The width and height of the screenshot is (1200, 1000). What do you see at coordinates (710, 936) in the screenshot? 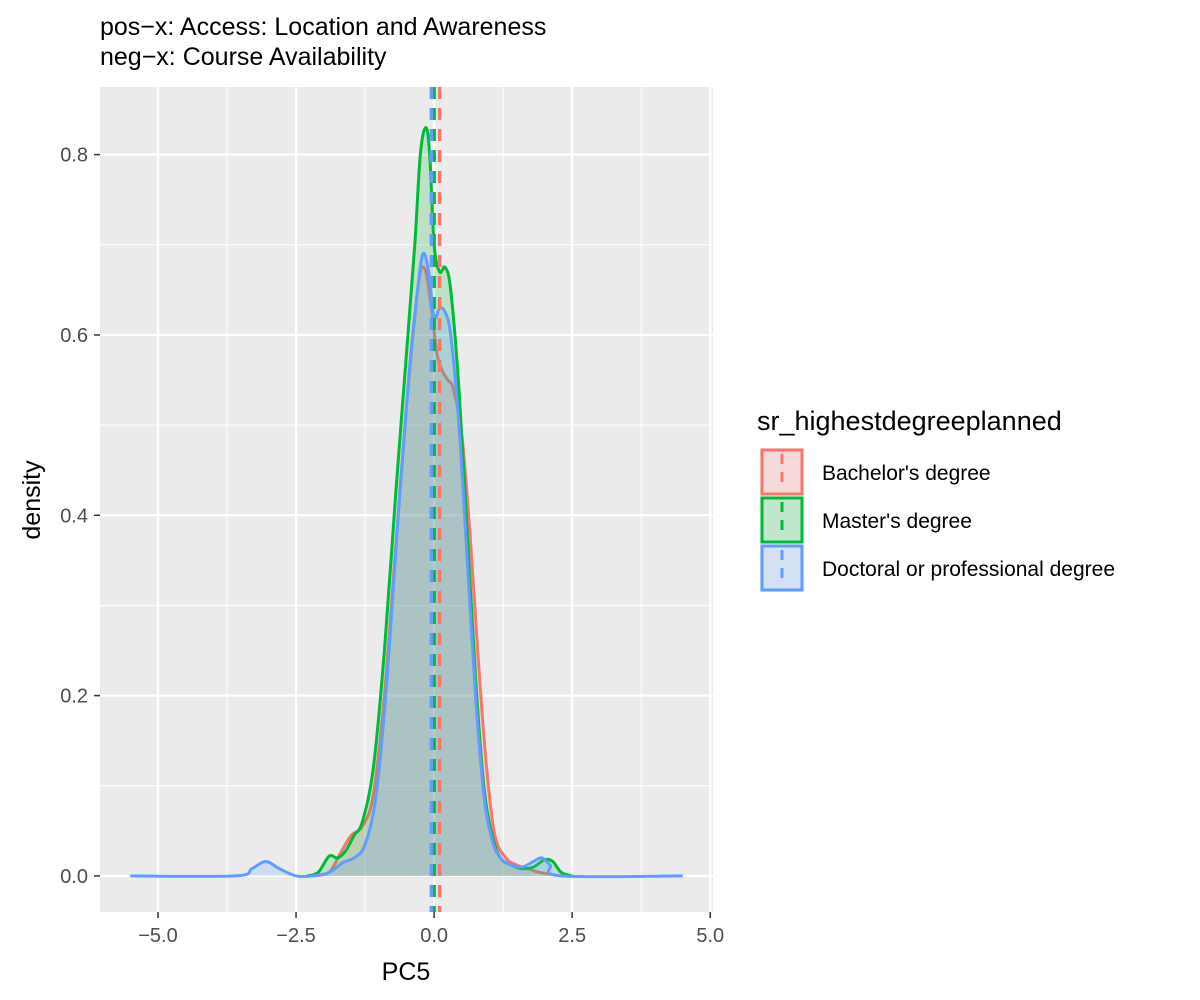
I see `x-tick-label: 5.0` at bounding box center [710, 936].